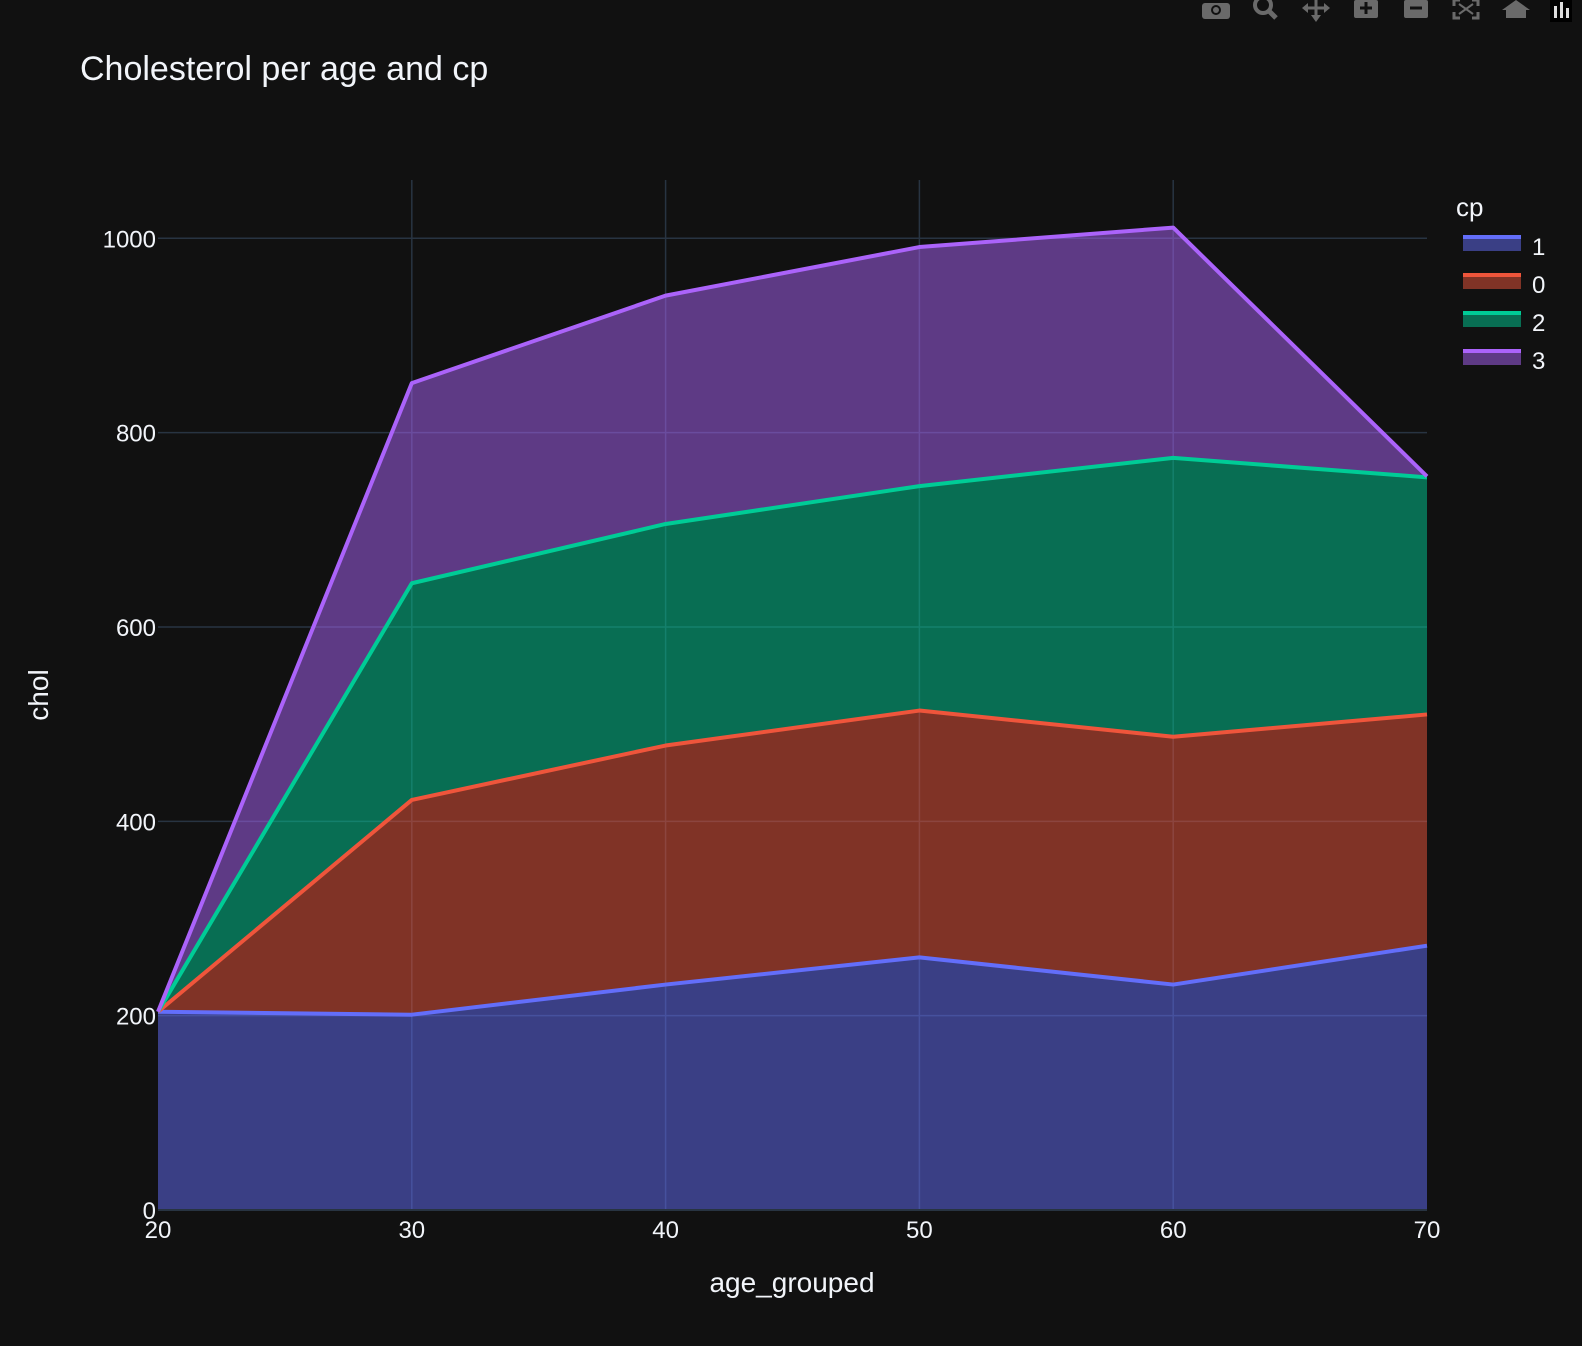 Image resolution: width=1582 pixels, height=1346 pixels. I want to click on legend-item-3: 3, so click(1504, 361).